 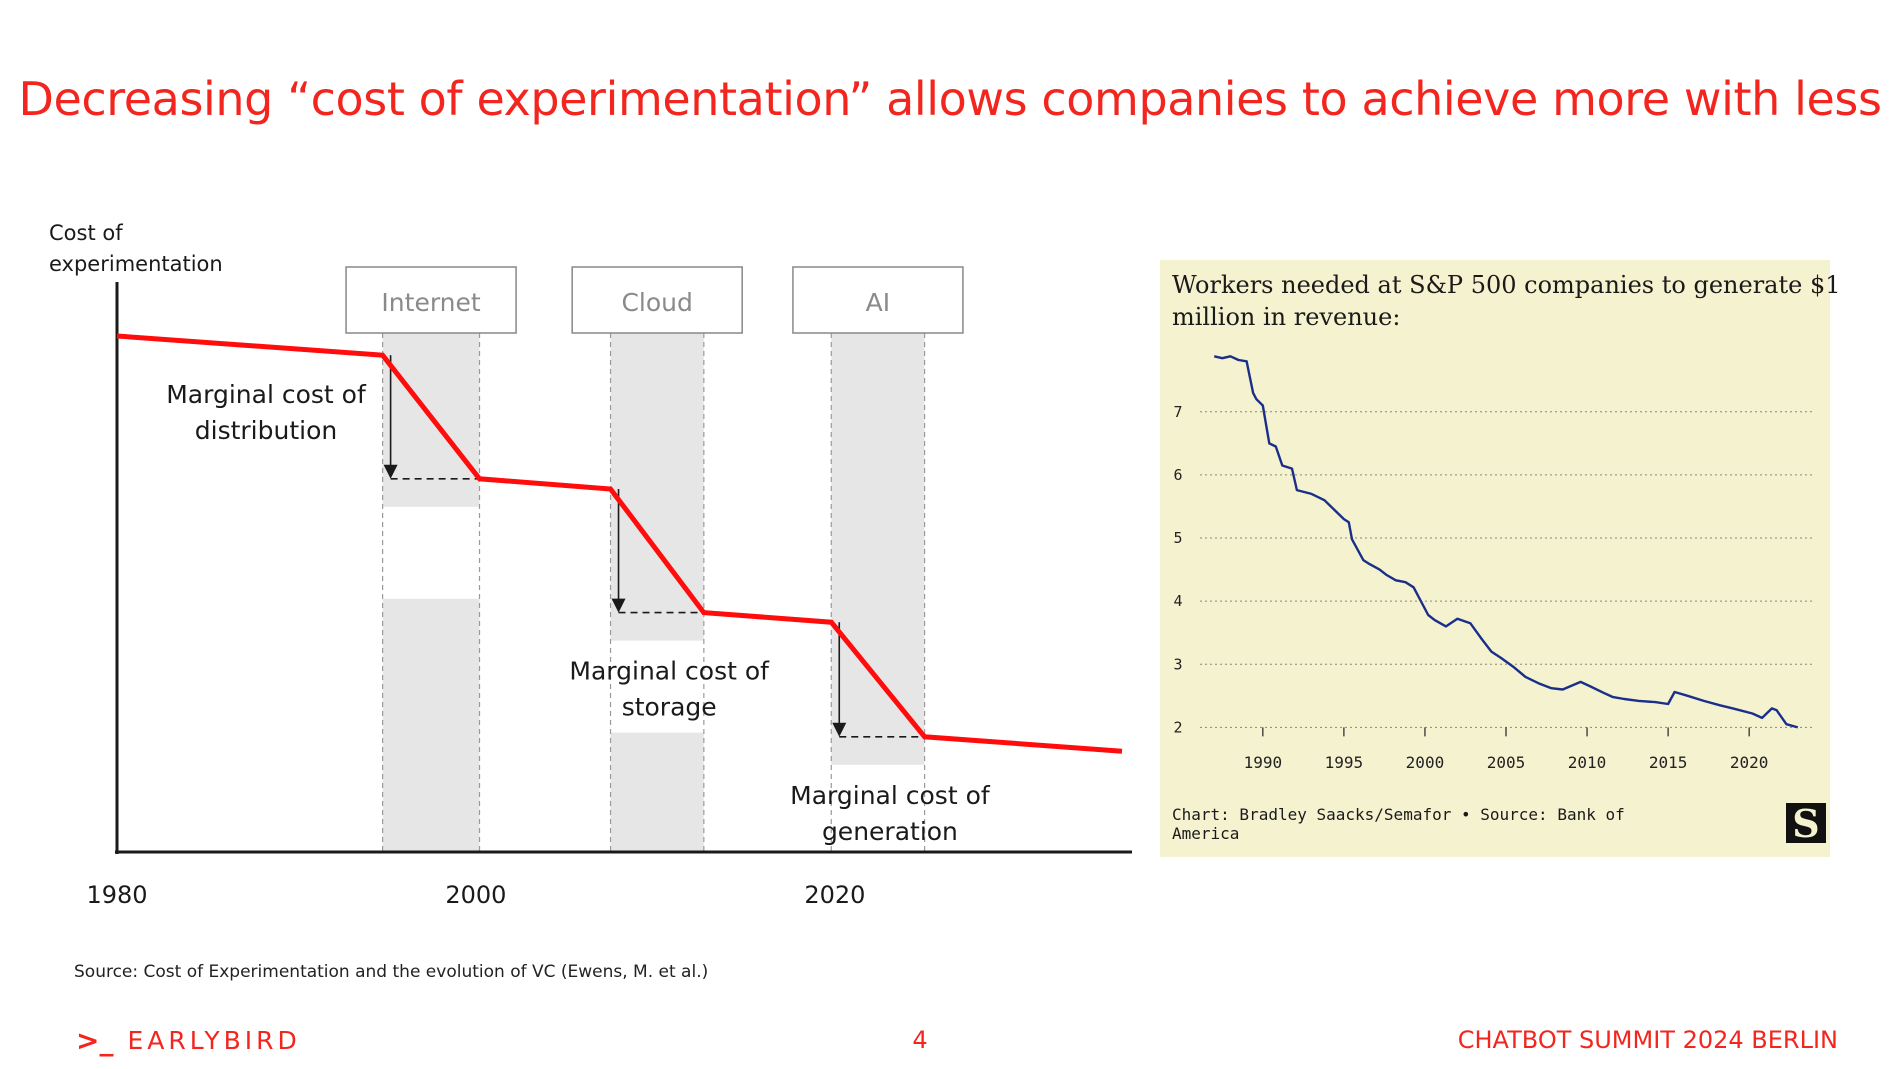 I want to click on semafor-logo-icon: S, so click(x=1806, y=823).